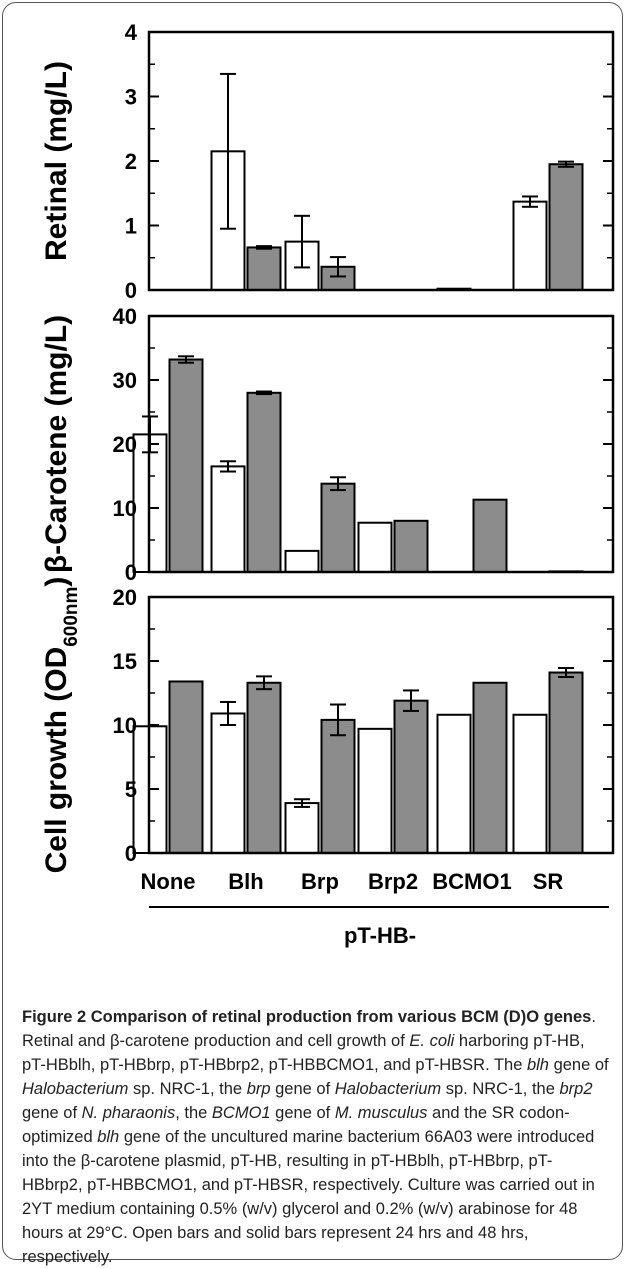  Describe the element at coordinates (393, 881) in the screenshot. I see `x-category-label: Brp2` at that location.